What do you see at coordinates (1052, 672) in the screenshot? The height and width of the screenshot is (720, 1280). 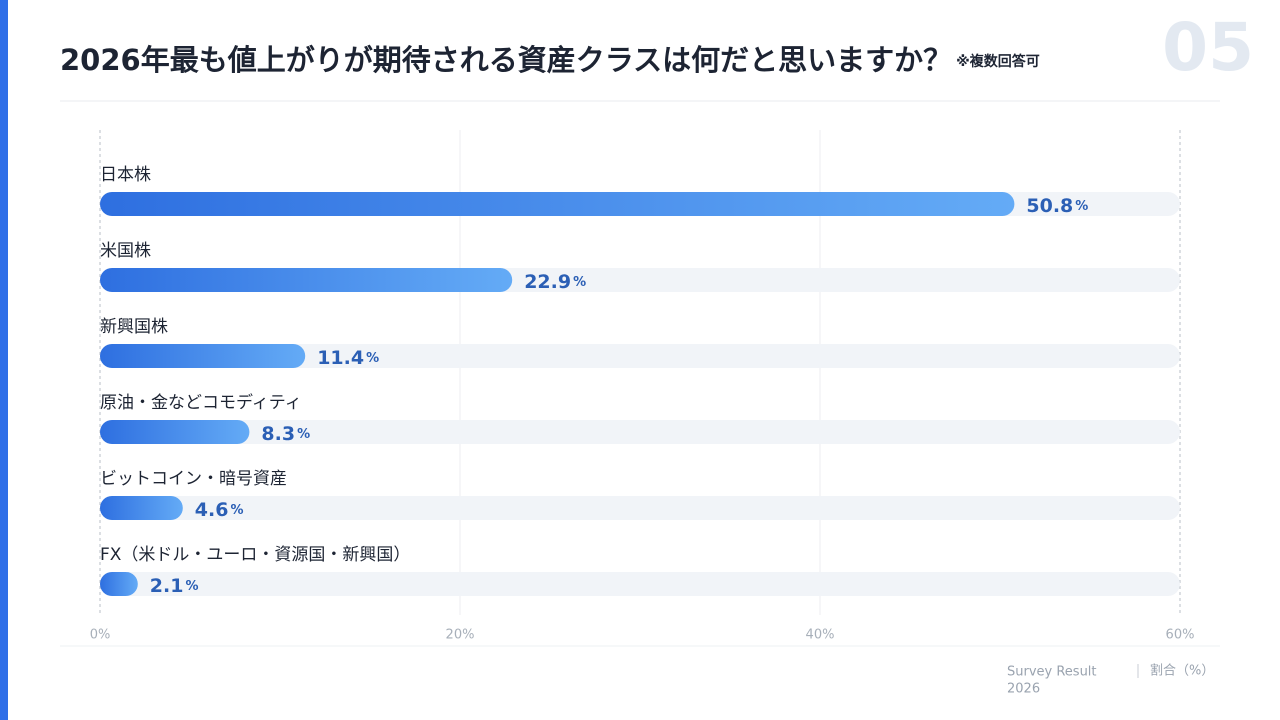 I see `source-line: Survey Result` at bounding box center [1052, 672].